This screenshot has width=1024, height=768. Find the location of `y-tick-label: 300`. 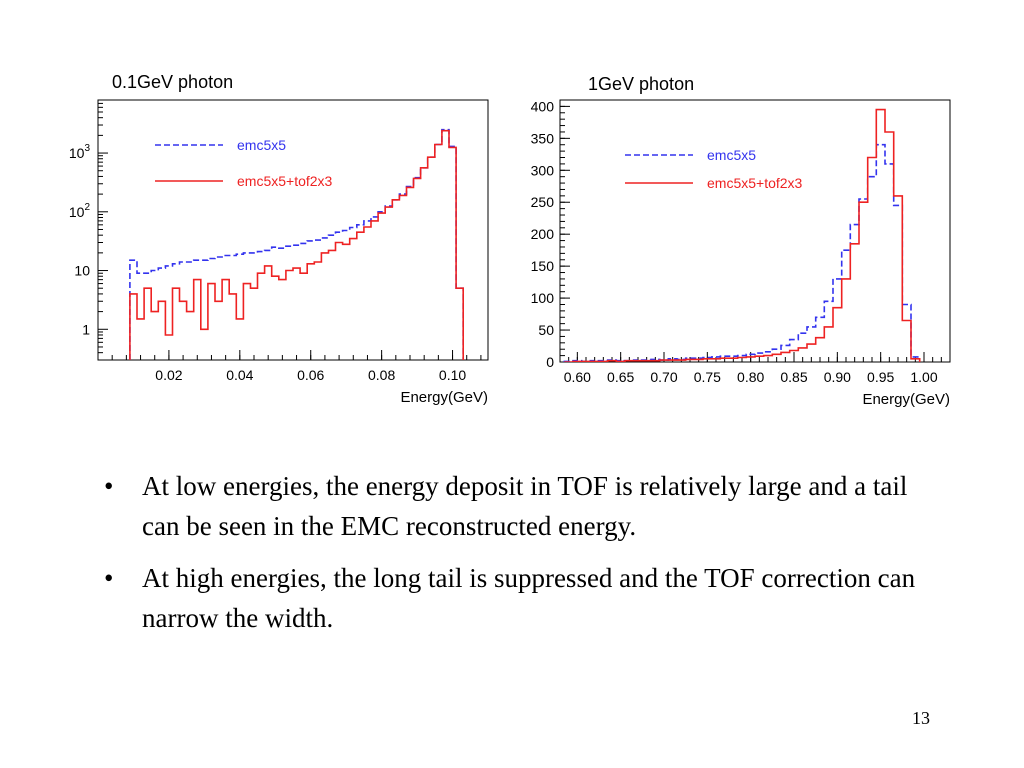

y-tick-label: 300 is located at coordinates (543, 170).